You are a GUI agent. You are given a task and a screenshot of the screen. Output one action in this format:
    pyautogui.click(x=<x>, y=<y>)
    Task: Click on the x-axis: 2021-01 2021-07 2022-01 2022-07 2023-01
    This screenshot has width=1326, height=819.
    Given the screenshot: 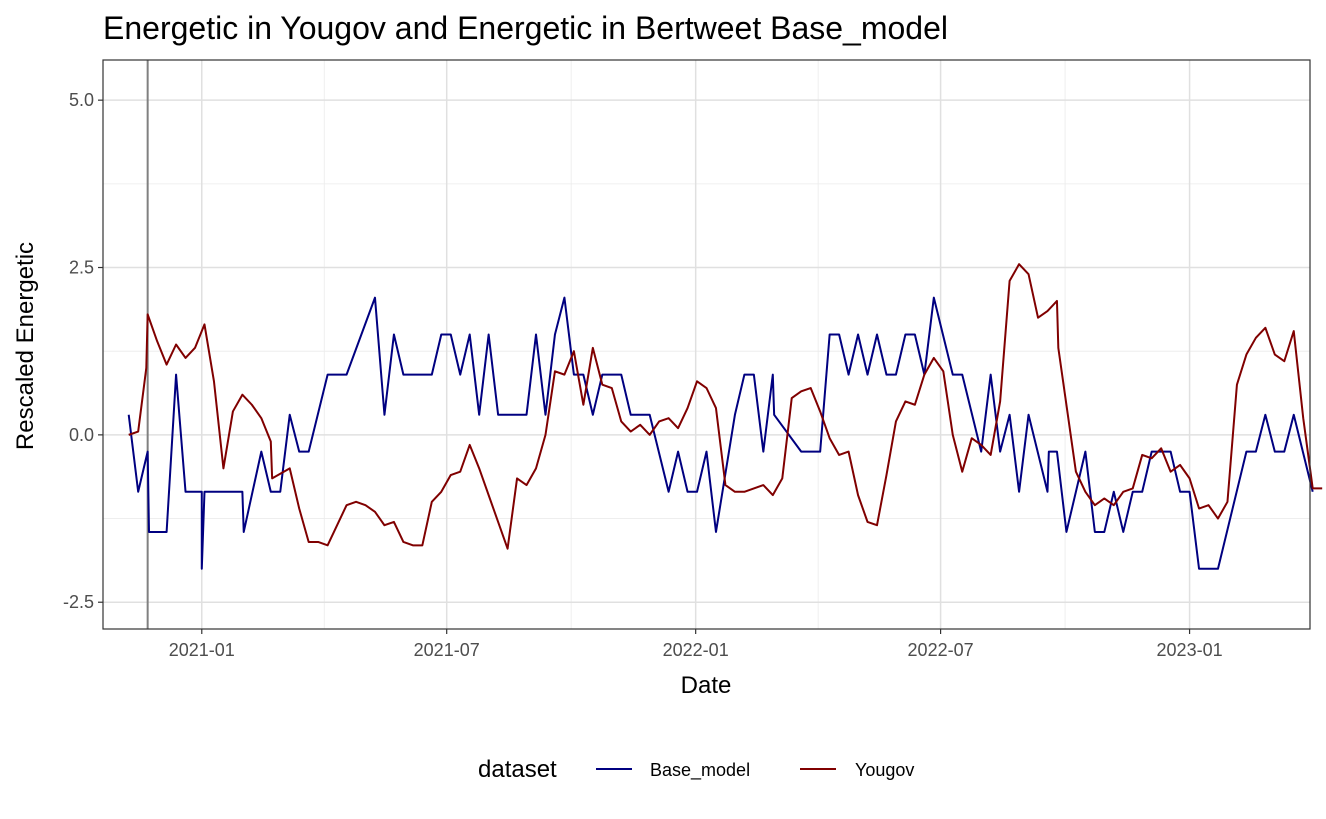 What is the action you would take?
    pyautogui.click(x=696, y=644)
    